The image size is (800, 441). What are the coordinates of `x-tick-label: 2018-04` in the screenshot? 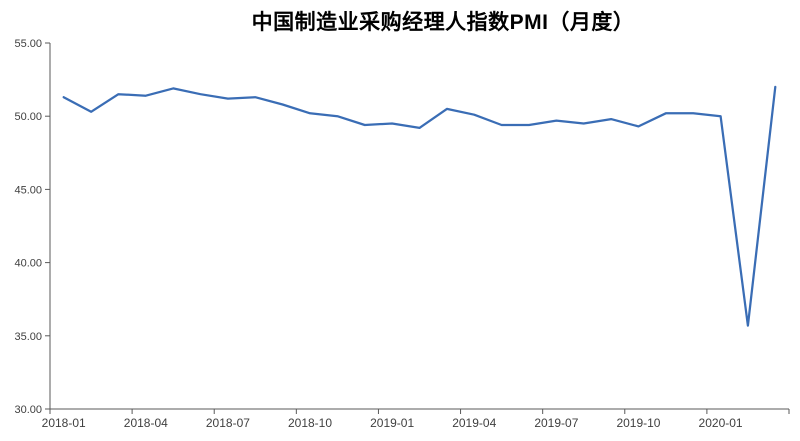 It's located at (146, 423).